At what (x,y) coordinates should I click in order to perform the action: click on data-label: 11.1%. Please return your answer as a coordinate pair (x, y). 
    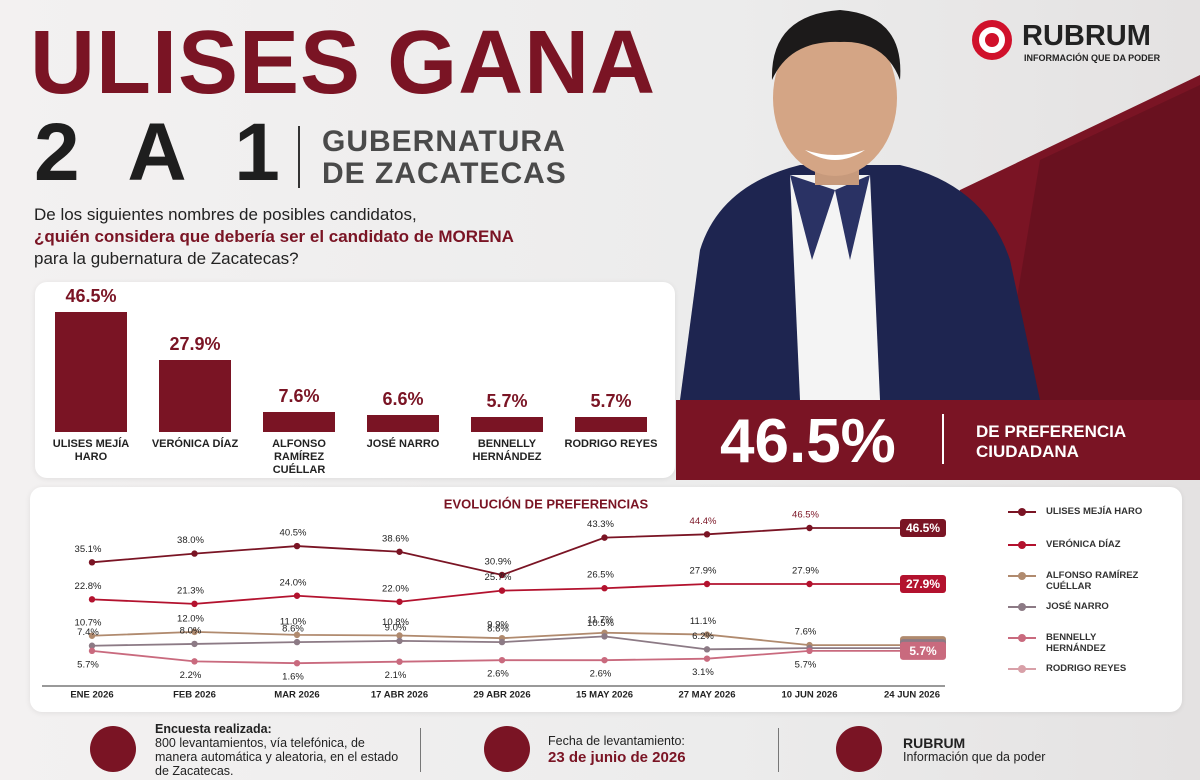
    Looking at the image, I should click on (703, 621).